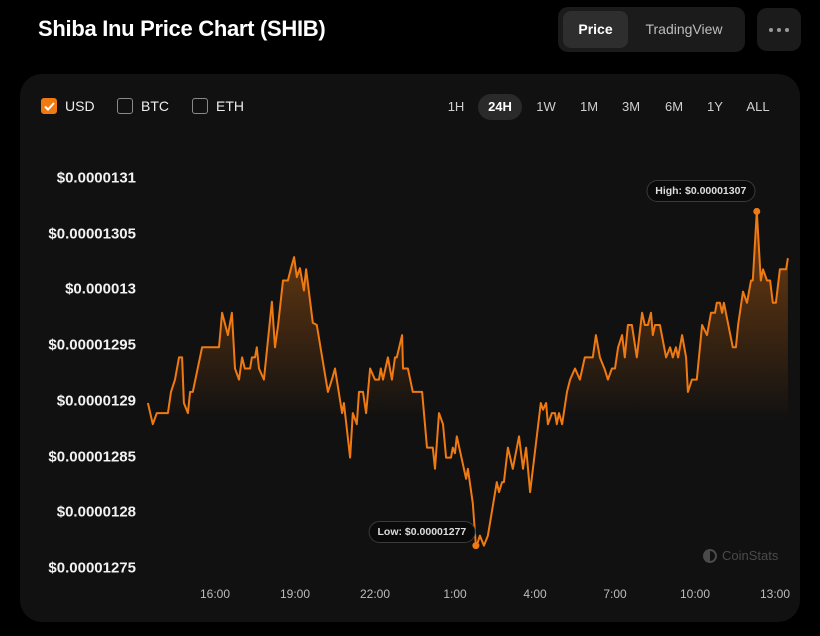 Image resolution: width=820 pixels, height=636 pixels. Describe the element at coordinates (710, 555) in the screenshot. I see `coinstats-logo-icon` at that location.